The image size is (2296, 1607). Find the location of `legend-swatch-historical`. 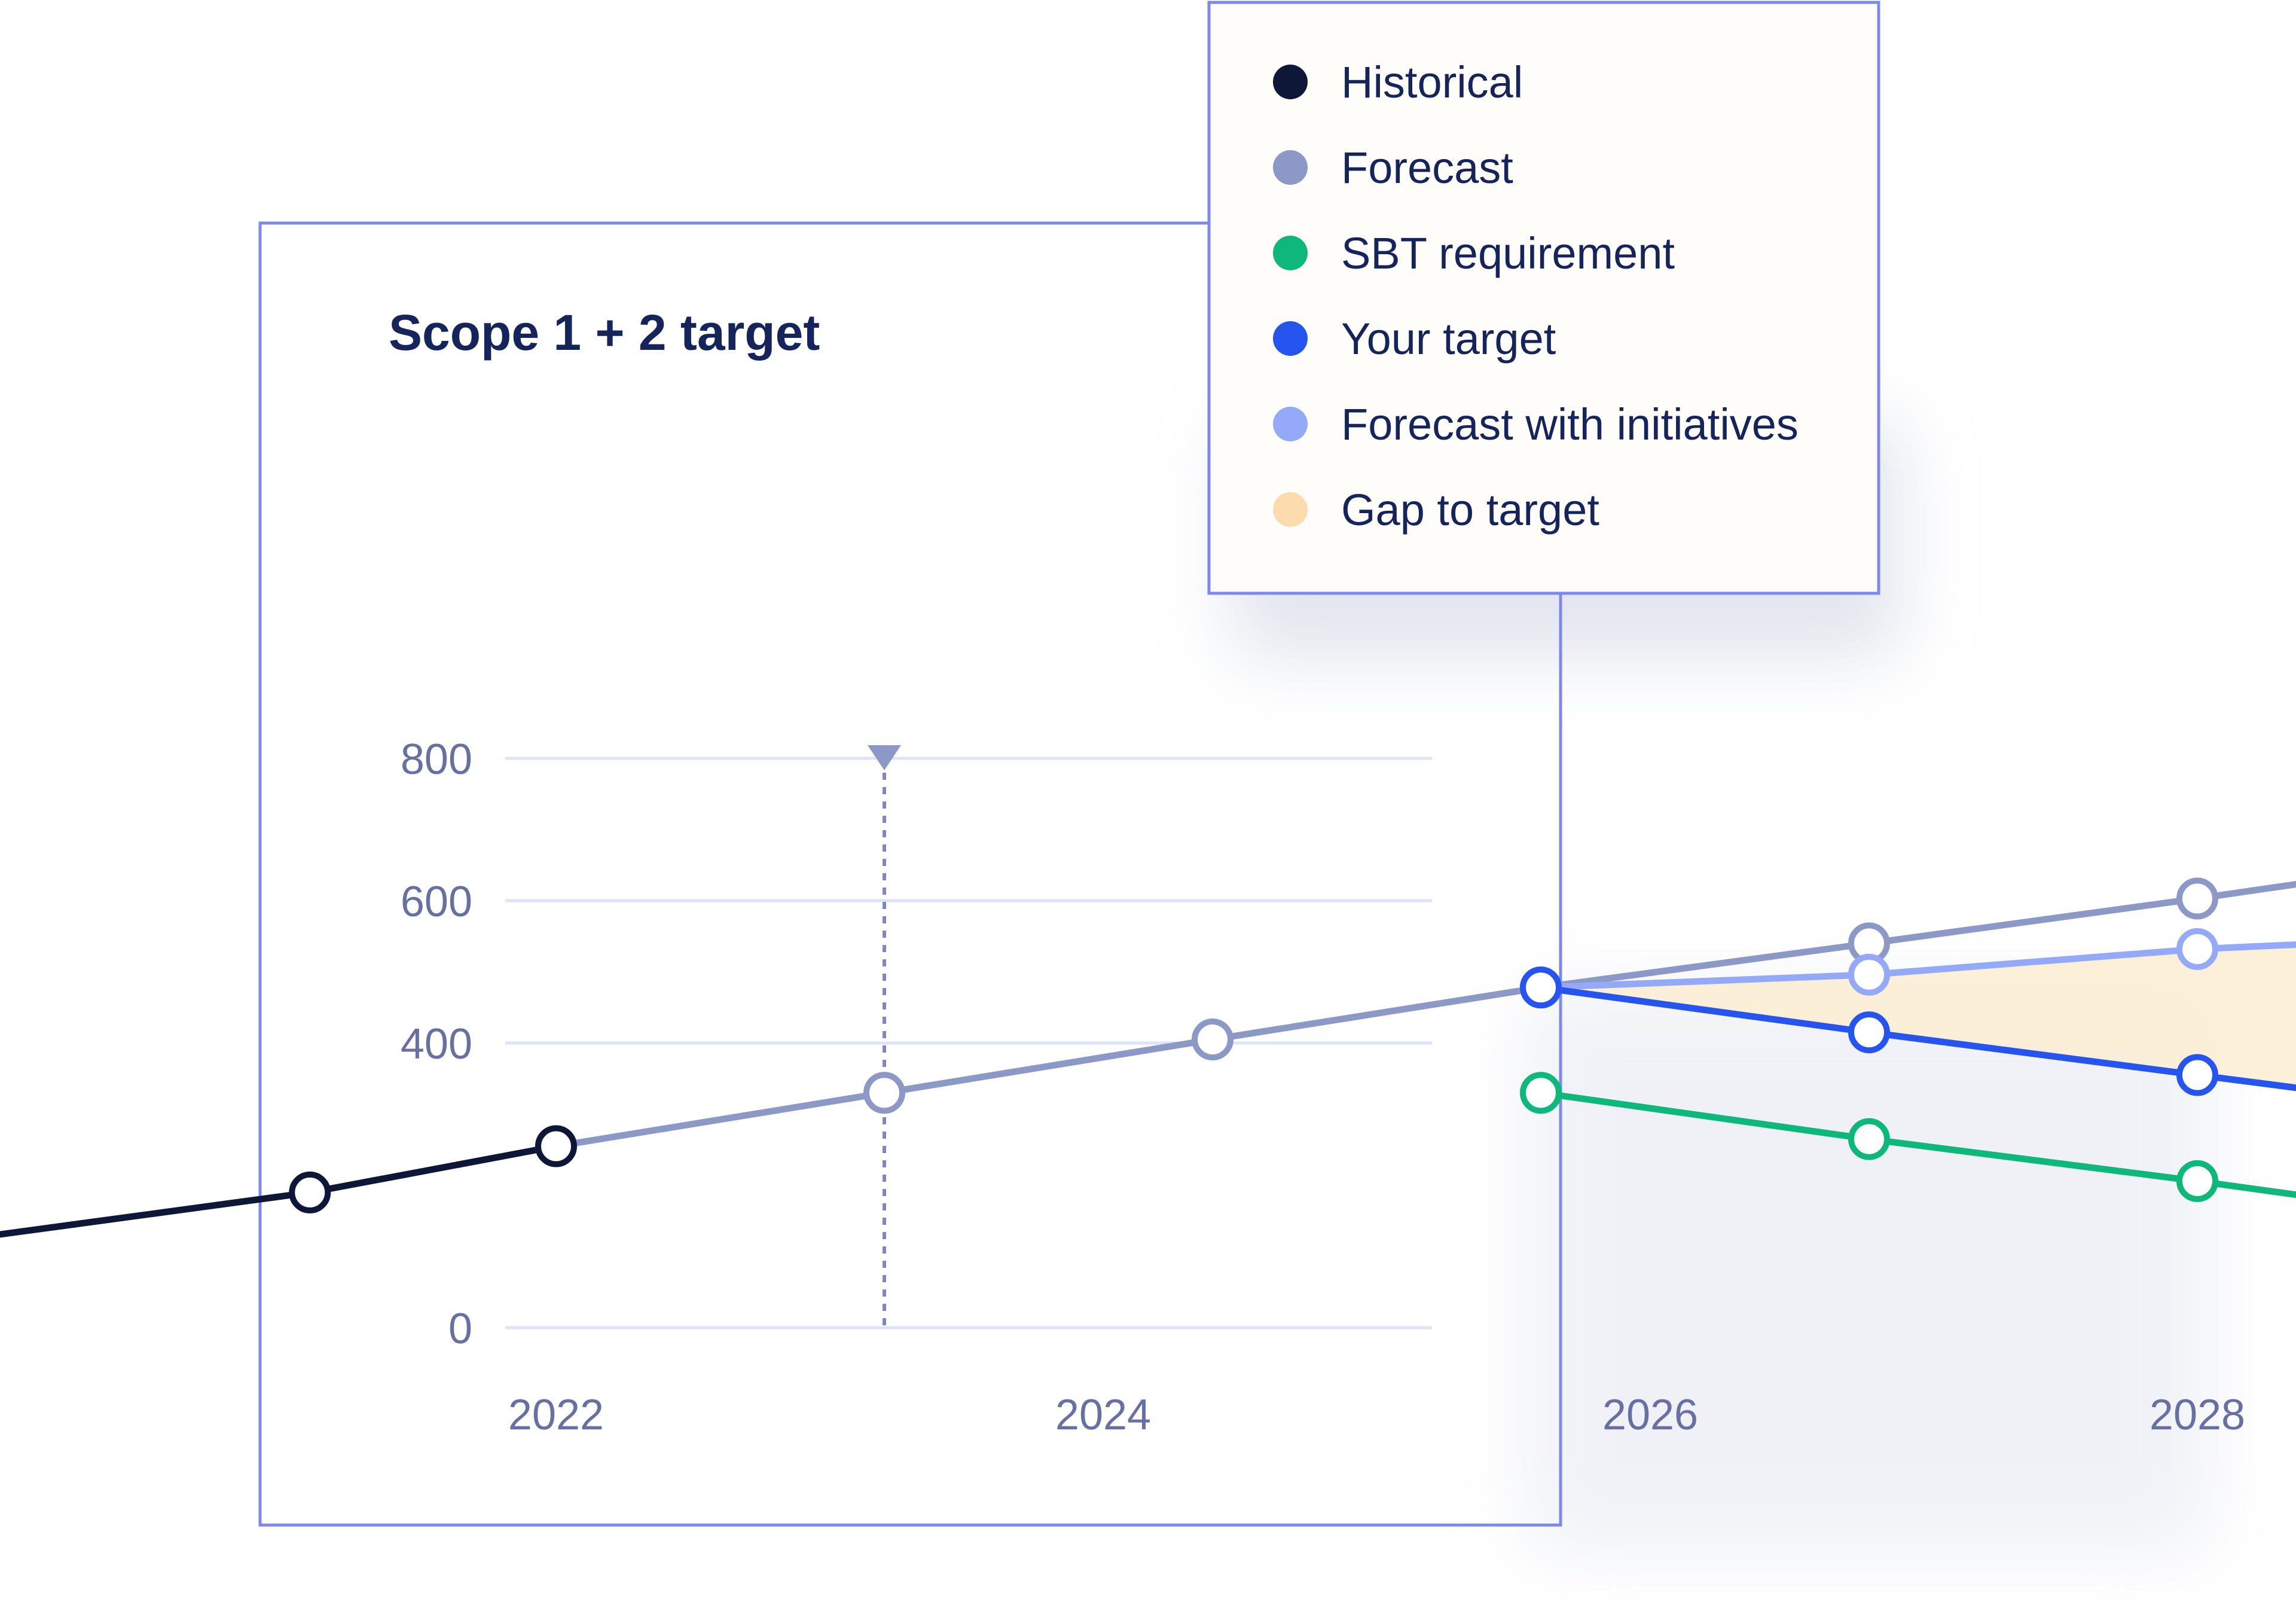

legend-swatch-historical is located at coordinates (1290, 82).